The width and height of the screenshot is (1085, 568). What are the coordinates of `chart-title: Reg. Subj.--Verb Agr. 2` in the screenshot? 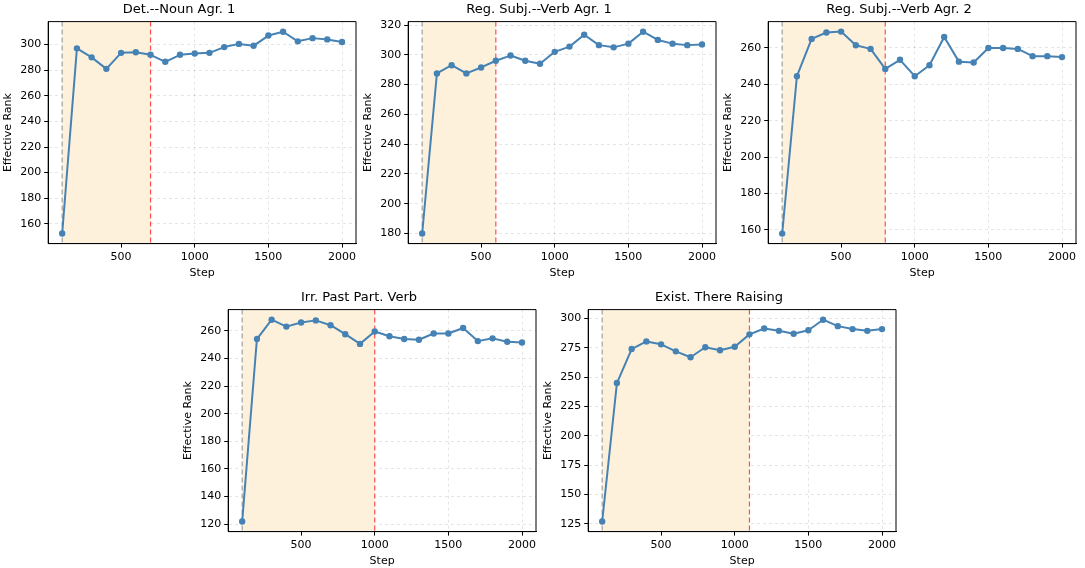 It's located at (899, 9).